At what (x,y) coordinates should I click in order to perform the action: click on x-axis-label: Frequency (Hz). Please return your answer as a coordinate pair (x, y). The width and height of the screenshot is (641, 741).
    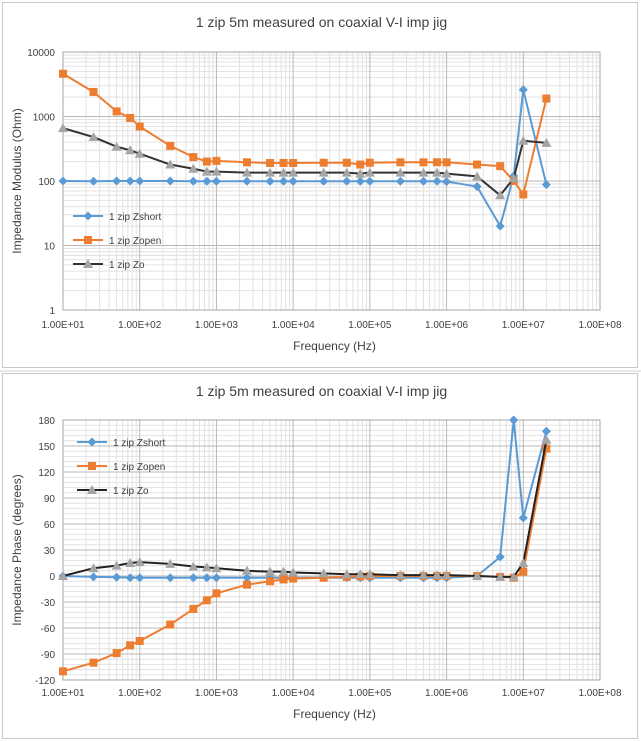
    Looking at the image, I should click on (334, 346).